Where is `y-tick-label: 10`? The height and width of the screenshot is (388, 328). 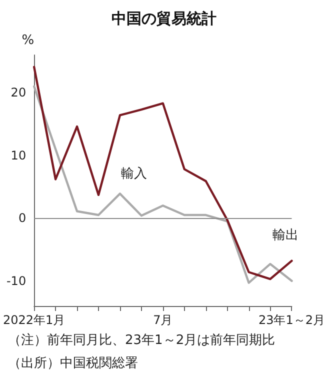
y-tick-label: 10 is located at coordinates (18, 155).